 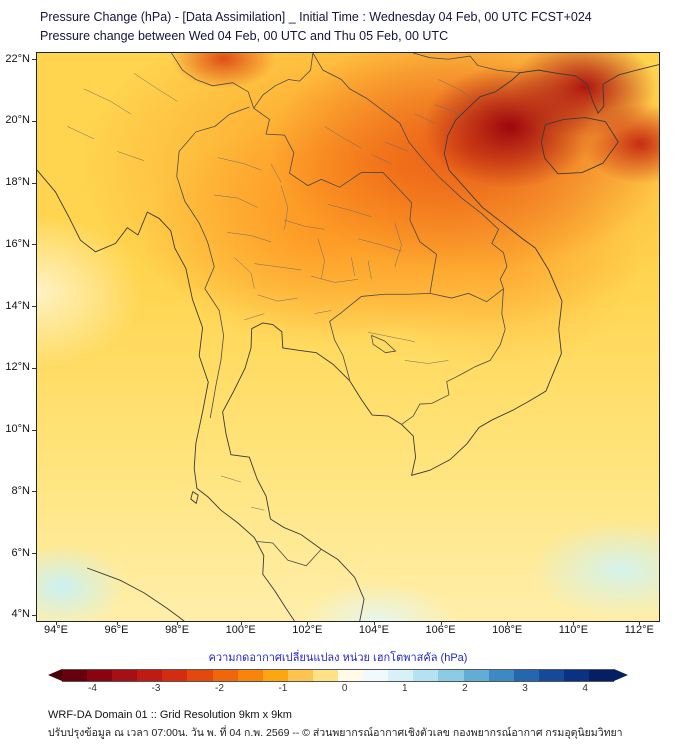 I want to click on x-tick-label: 108°E, so click(x=507, y=631).